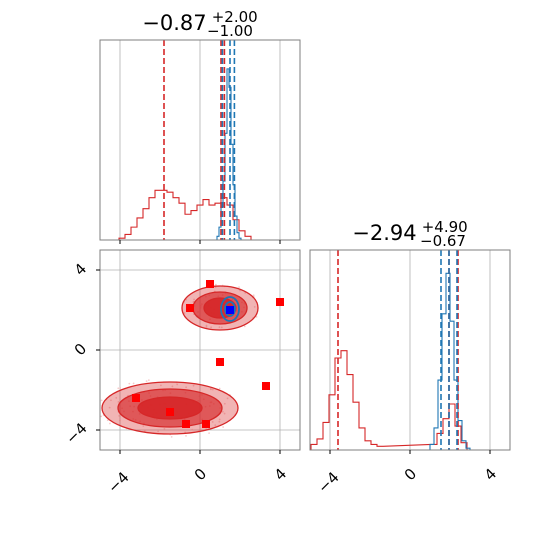 Image resolution: width=550 pixels, height=550 pixels. I want to click on hist-panel-x-title-sub: −1.00, so click(230, 31).